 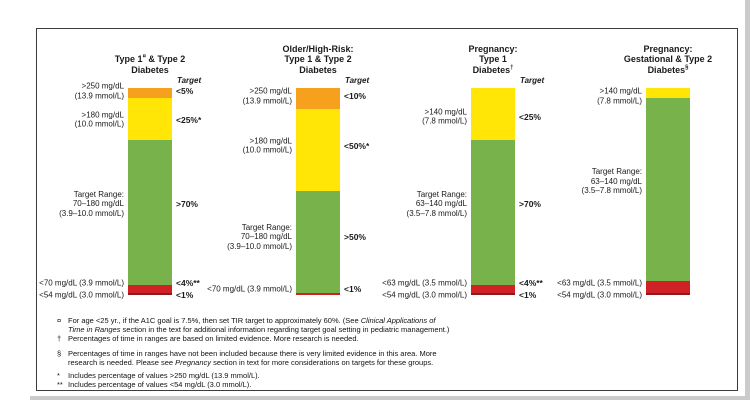 I want to click on target-label: <5%, so click(x=185, y=91).